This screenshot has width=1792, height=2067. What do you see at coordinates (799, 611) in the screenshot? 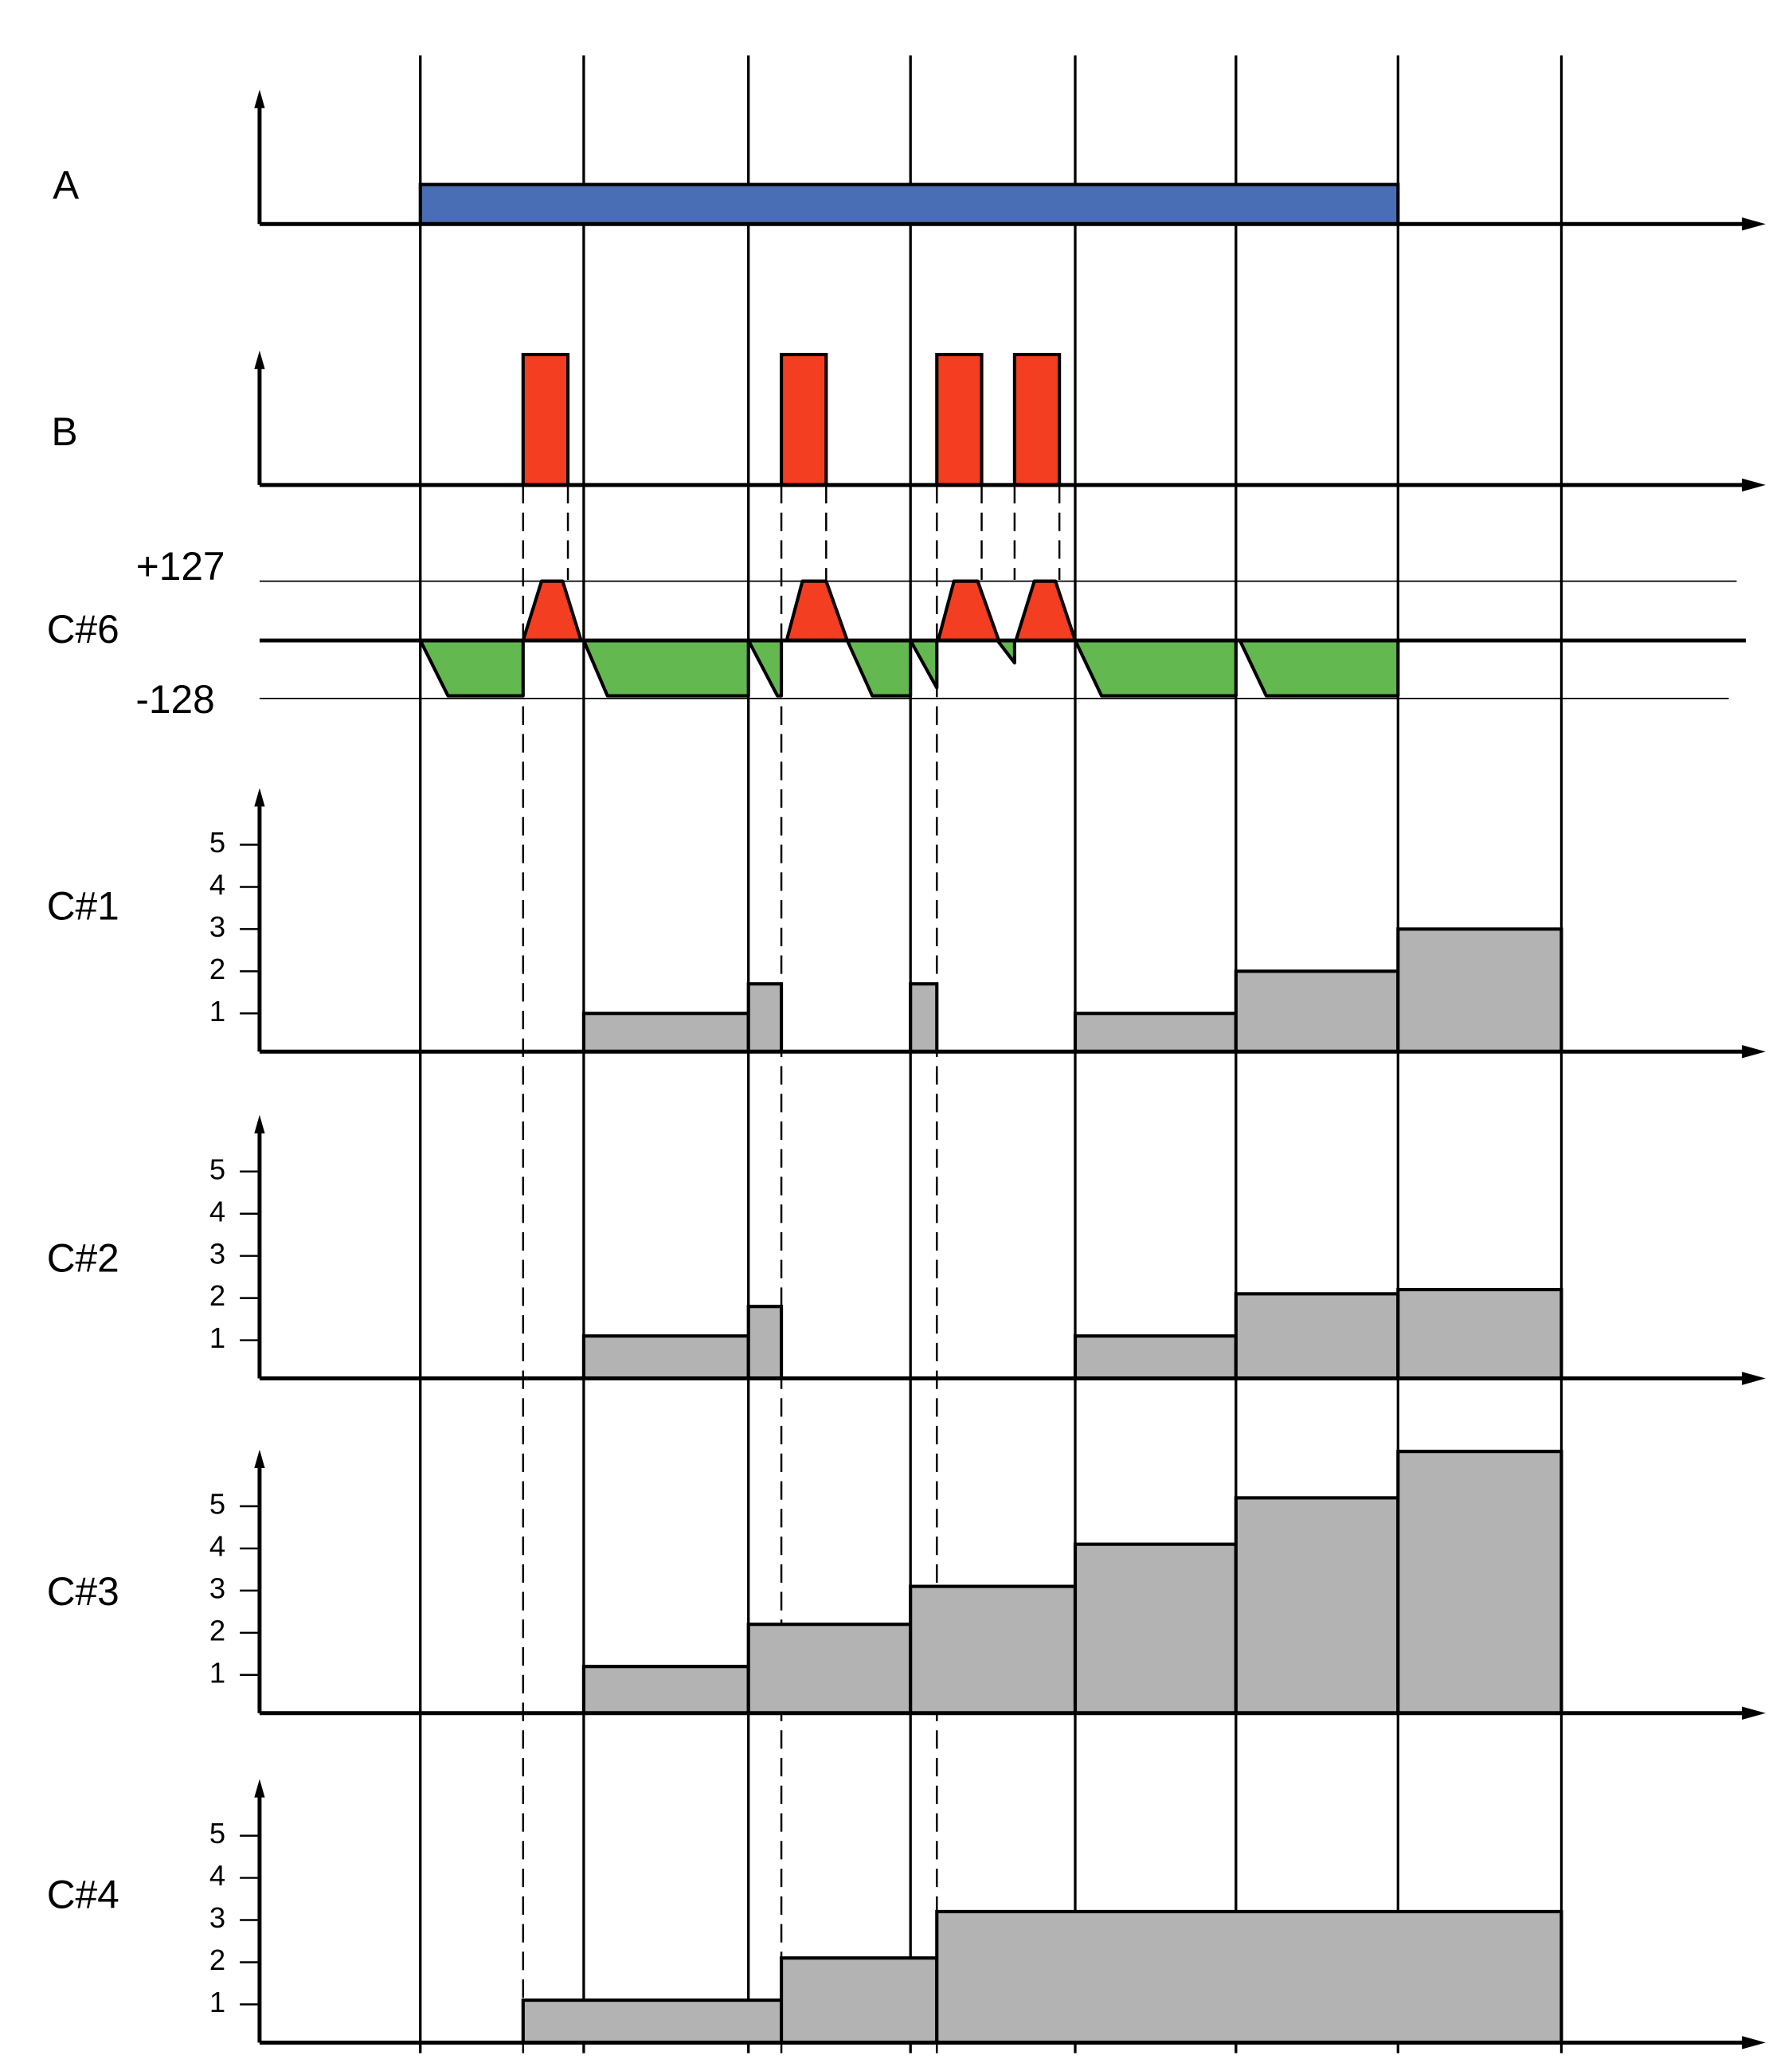
I see `red-ramps` at bounding box center [799, 611].